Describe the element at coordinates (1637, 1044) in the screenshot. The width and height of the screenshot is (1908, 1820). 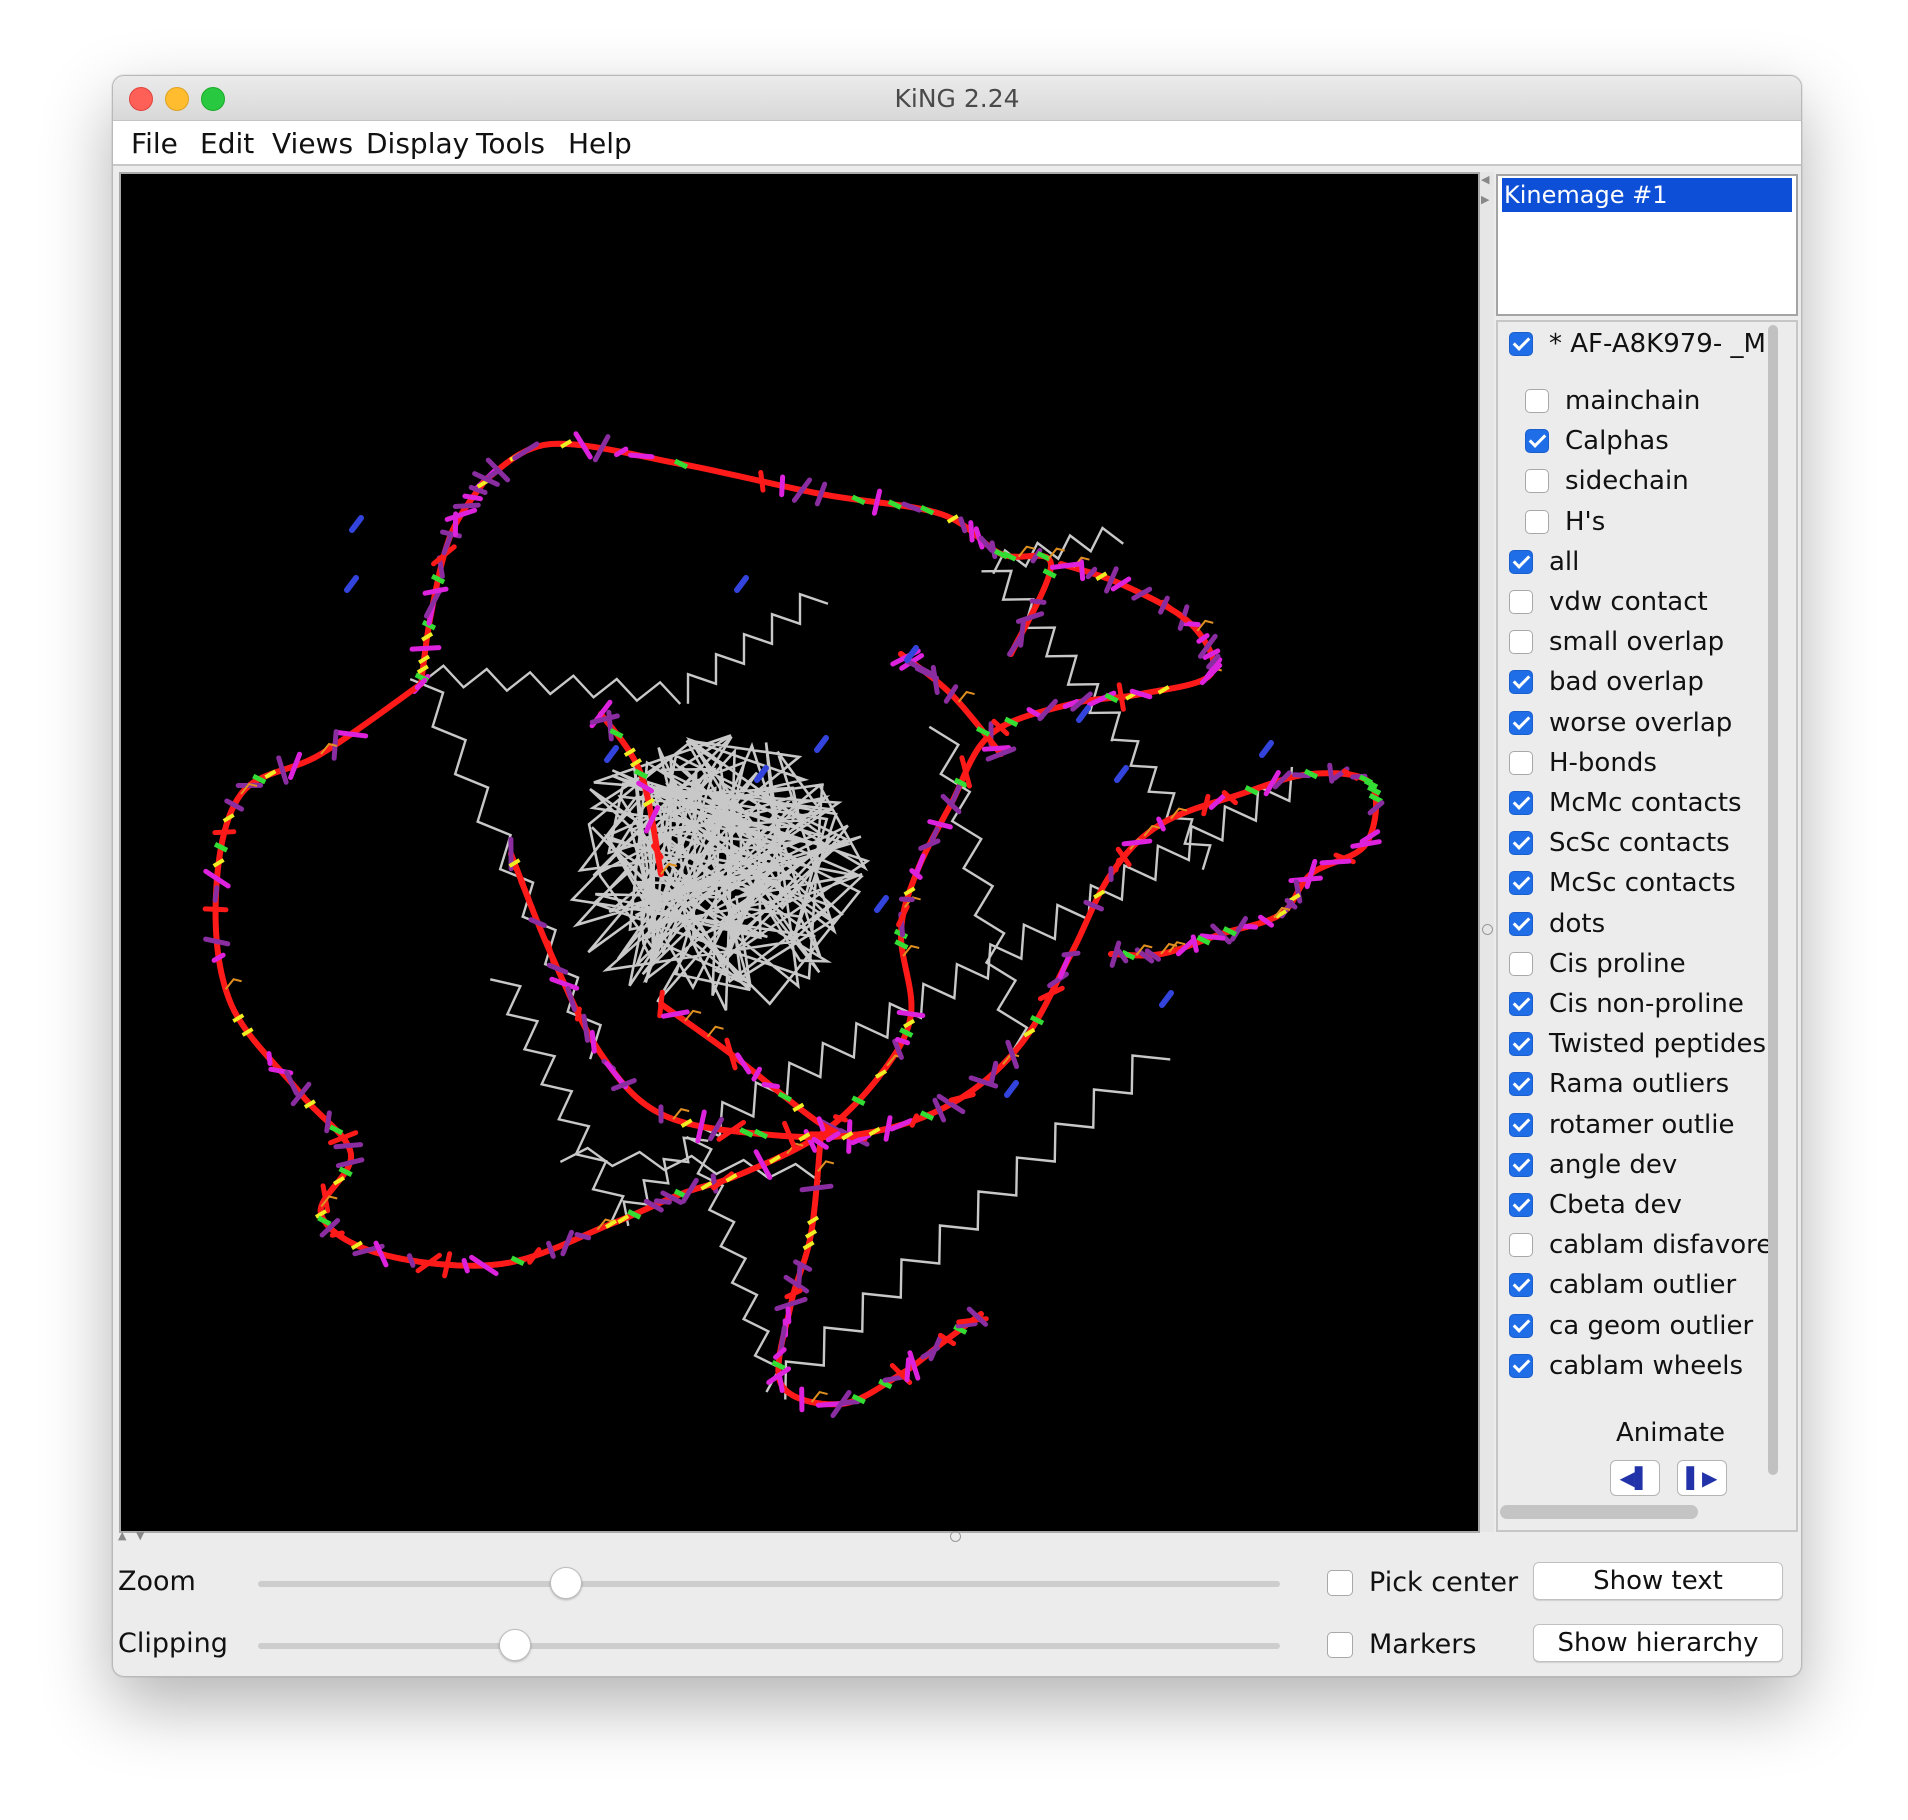
I see `group-row: Twisted peptides` at that location.